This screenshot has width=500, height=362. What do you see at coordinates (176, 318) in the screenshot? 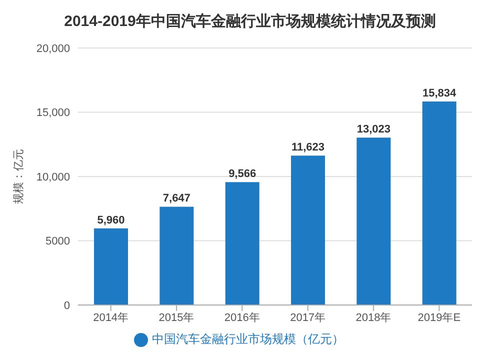
I see `x-tick-label: 2015年` at bounding box center [176, 318].